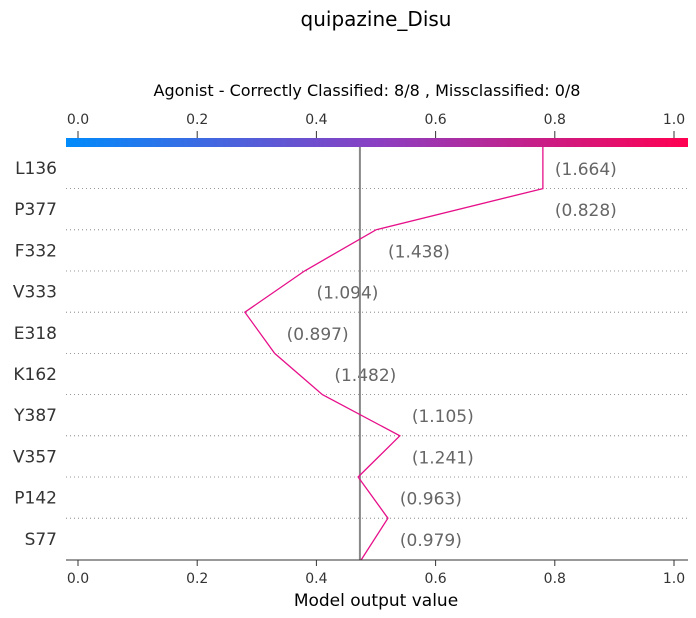  Describe the element at coordinates (316, 120) in the screenshot. I see `top-tick-label: 0.4` at that location.